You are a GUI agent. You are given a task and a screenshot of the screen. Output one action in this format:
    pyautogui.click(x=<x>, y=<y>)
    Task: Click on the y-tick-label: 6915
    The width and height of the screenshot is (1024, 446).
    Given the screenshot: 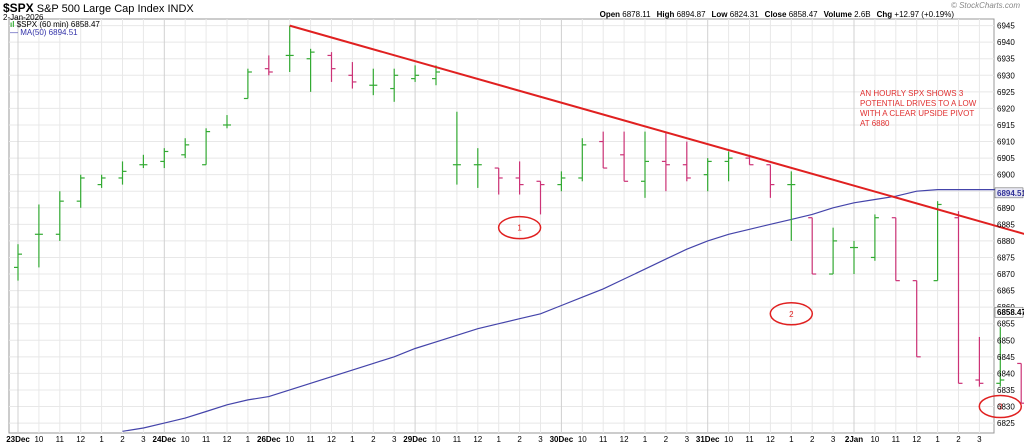 What is the action you would take?
    pyautogui.click(x=1006, y=125)
    